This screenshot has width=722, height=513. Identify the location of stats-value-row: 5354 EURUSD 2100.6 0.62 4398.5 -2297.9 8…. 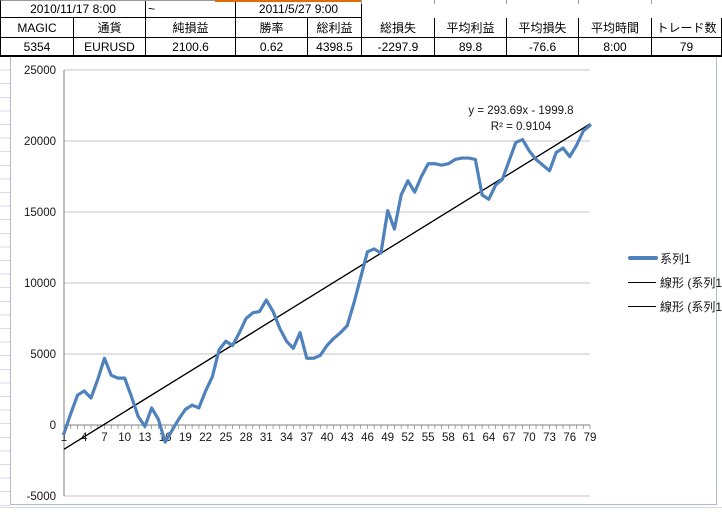
(361, 47).